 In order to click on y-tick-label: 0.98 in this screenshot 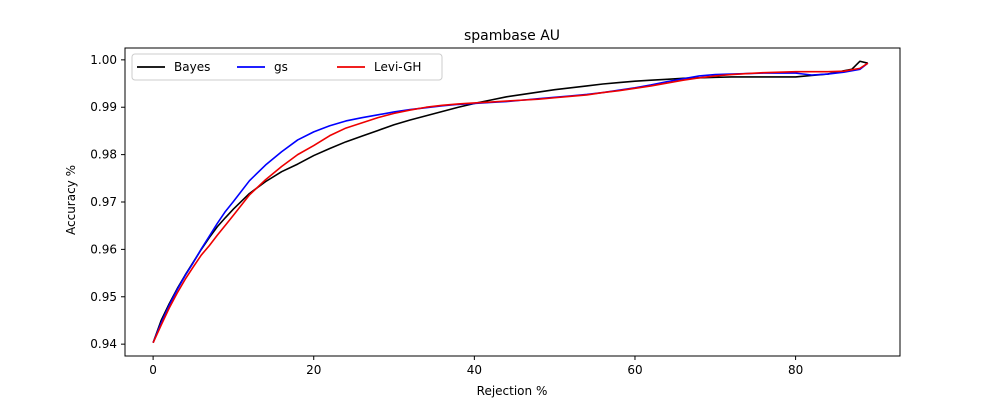, I will do `click(103, 155)`.